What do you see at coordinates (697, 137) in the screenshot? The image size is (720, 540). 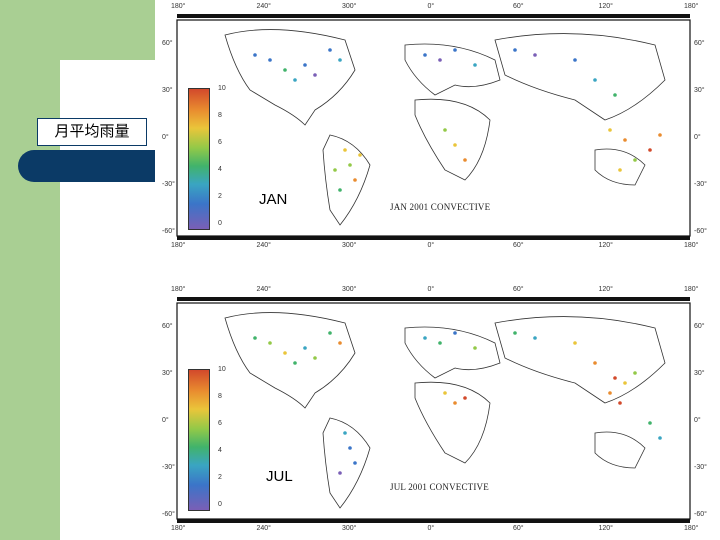 I see `jan-right-lat: 0°` at bounding box center [697, 137].